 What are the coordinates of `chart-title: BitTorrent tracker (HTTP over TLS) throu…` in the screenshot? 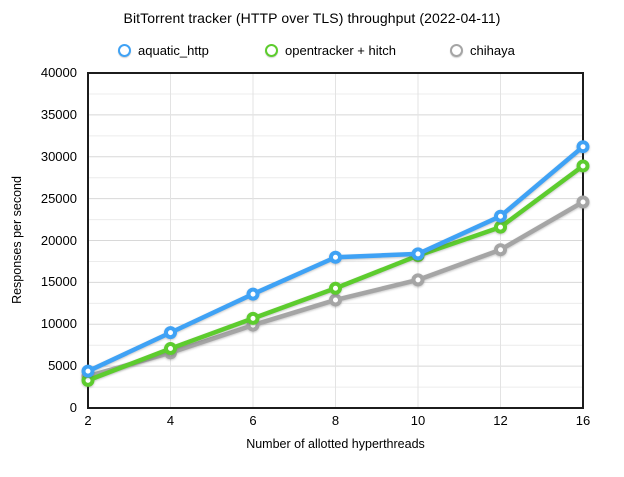 It's located at (312, 18).